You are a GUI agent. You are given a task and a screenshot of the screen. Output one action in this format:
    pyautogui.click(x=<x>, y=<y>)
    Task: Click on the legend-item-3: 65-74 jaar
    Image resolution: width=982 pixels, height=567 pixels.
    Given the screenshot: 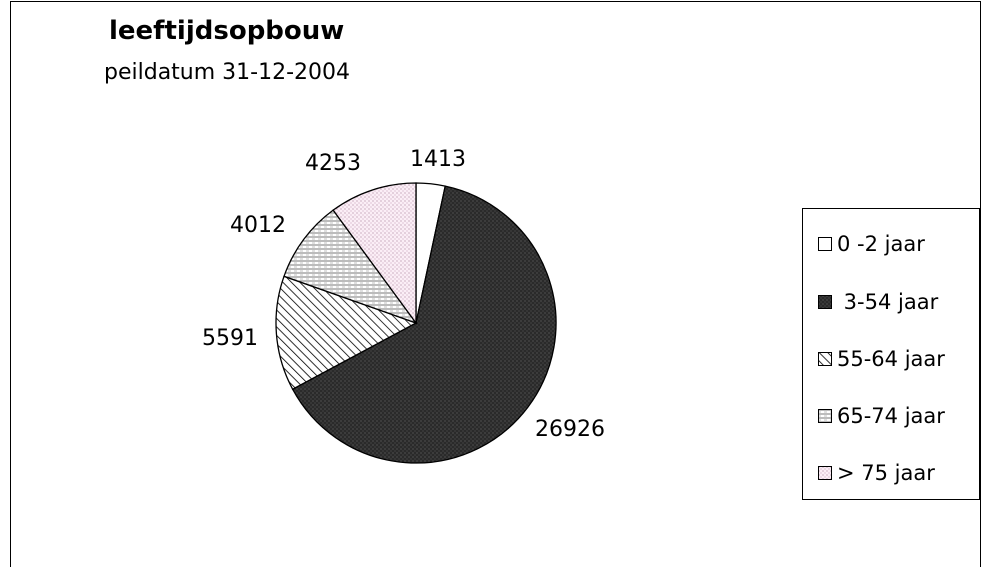 What is the action you would take?
    pyautogui.click(x=881, y=416)
    